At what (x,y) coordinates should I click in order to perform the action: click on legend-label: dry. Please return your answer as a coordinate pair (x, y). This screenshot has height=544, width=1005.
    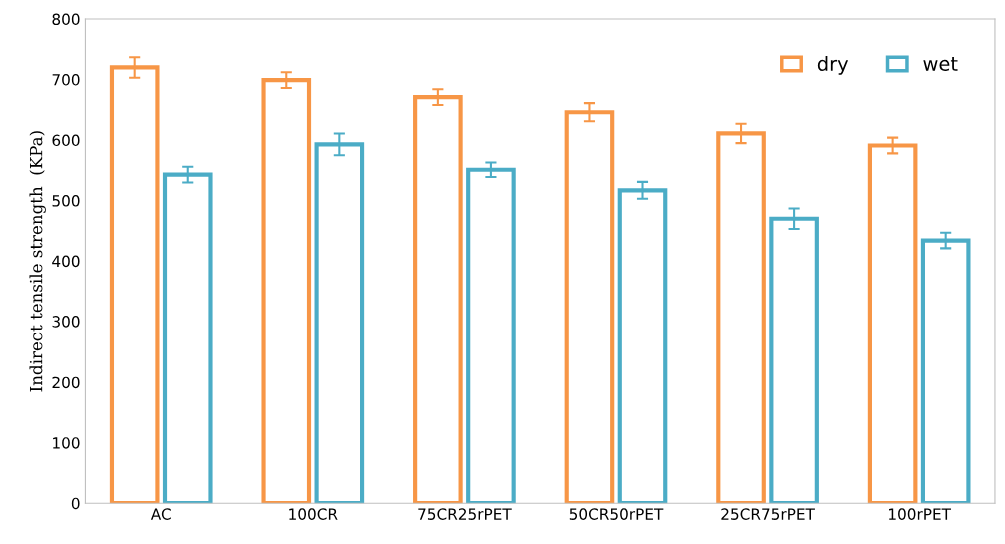
    Looking at the image, I should click on (833, 65).